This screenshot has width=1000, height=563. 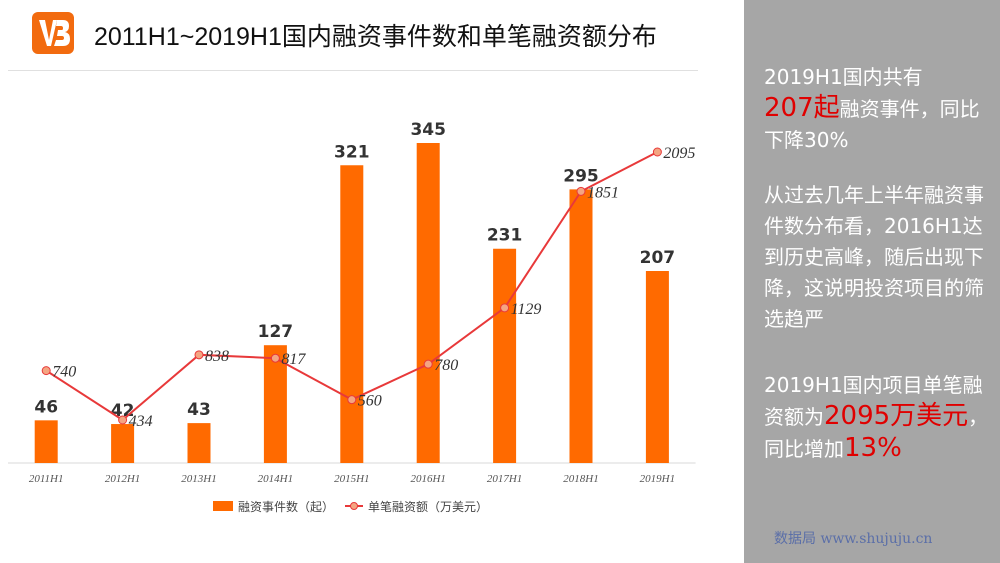 What do you see at coordinates (351, 479) in the screenshot?
I see `x-tick-label: 2015H1` at bounding box center [351, 479].